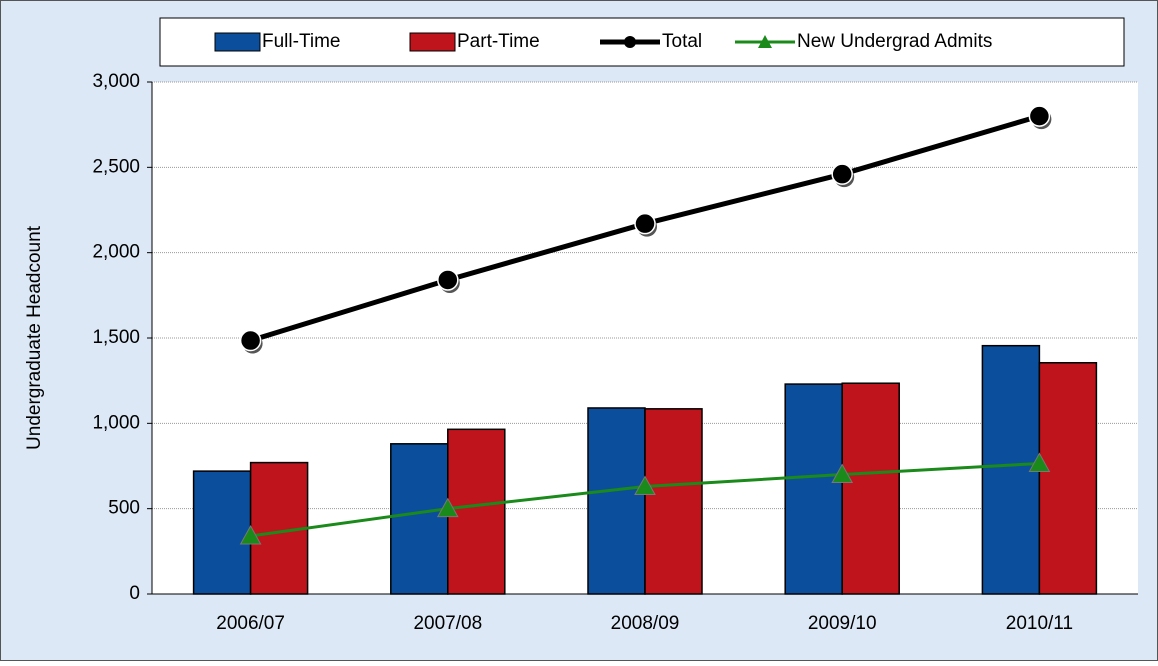 This screenshot has width=1158, height=666. What do you see at coordinates (301, 41) in the screenshot?
I see `legend-label: Full-Time` at bounding box center [301, 41].